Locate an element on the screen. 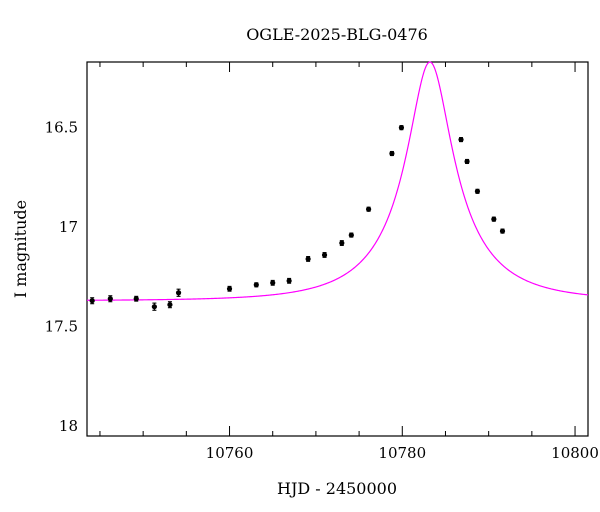 The height and width of the screenshot is (512, 600). x-tick-label: 10780 is located at coordinates (402, 453).